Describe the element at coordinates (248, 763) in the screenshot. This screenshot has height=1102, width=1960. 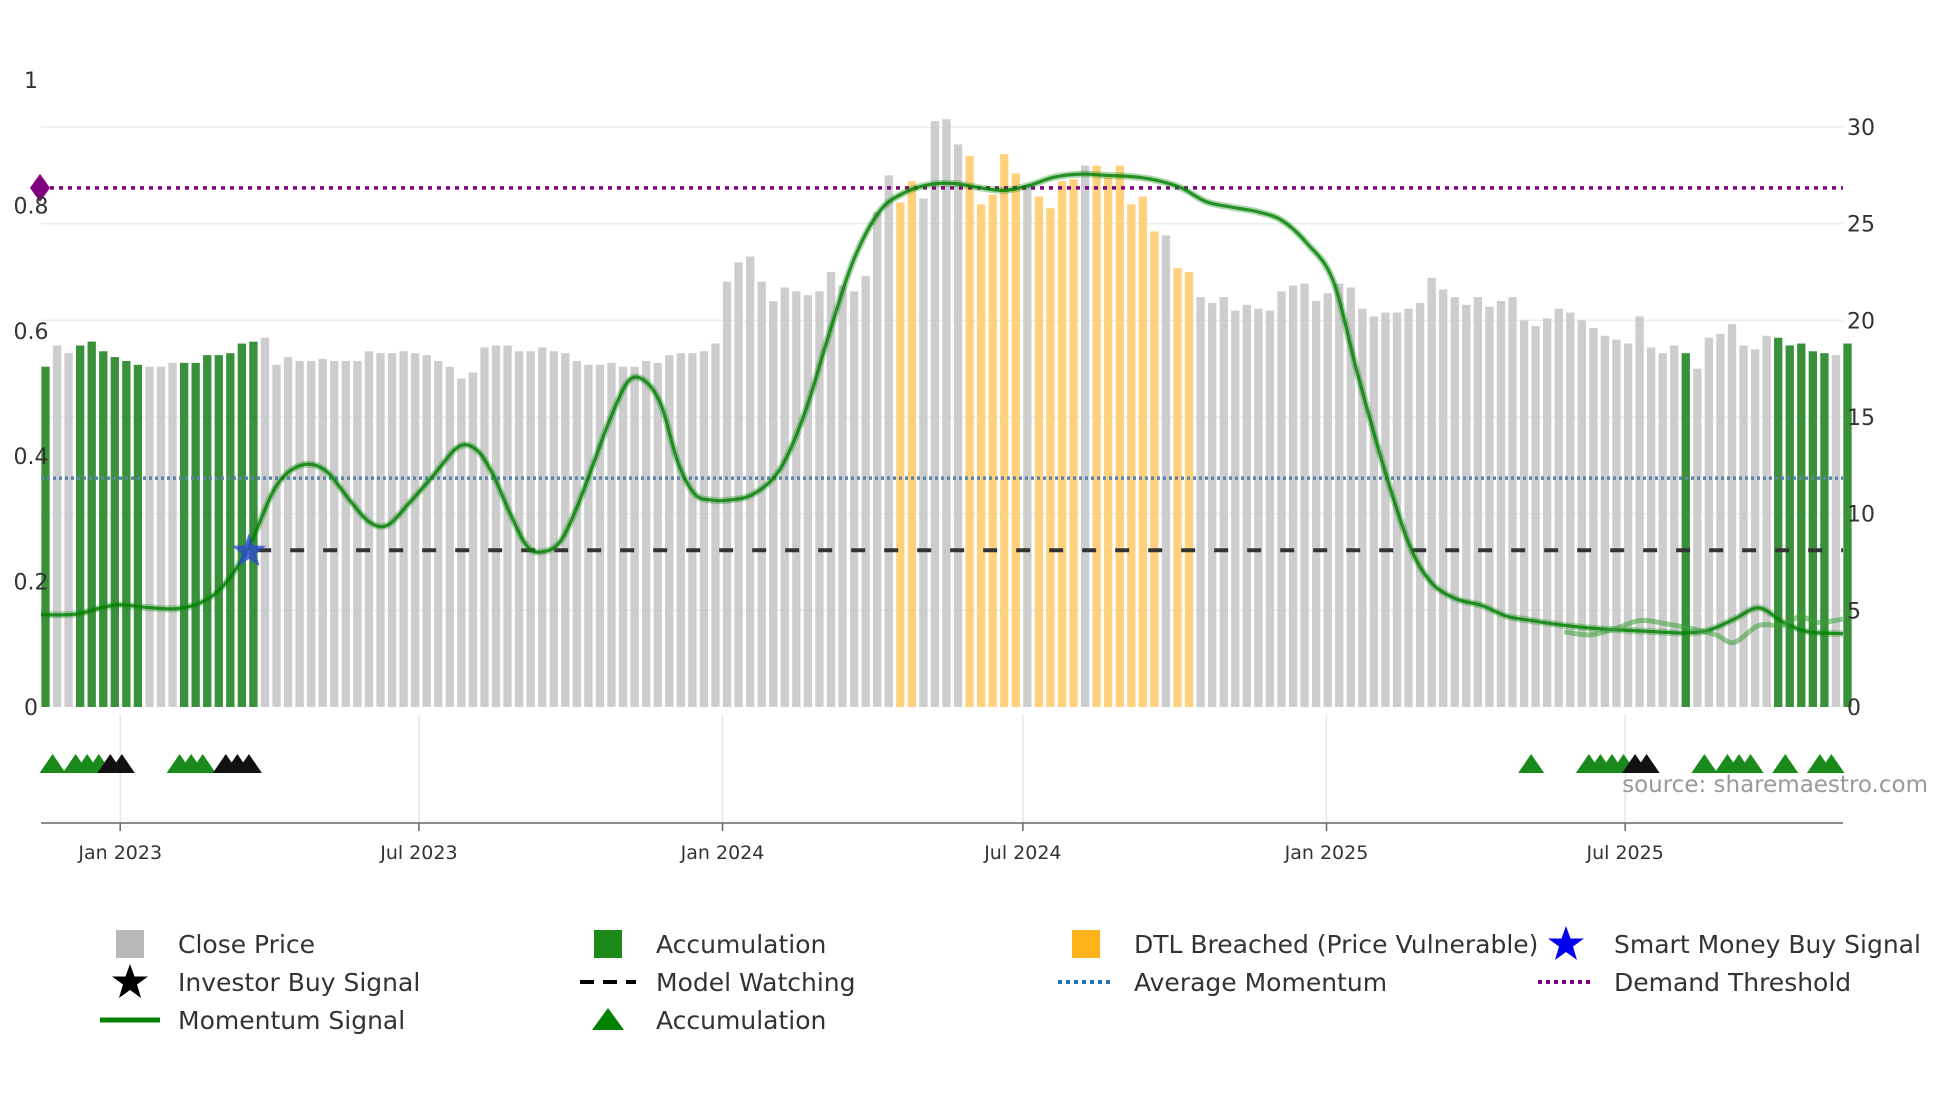
I see `investor-buy-marker` at that location.